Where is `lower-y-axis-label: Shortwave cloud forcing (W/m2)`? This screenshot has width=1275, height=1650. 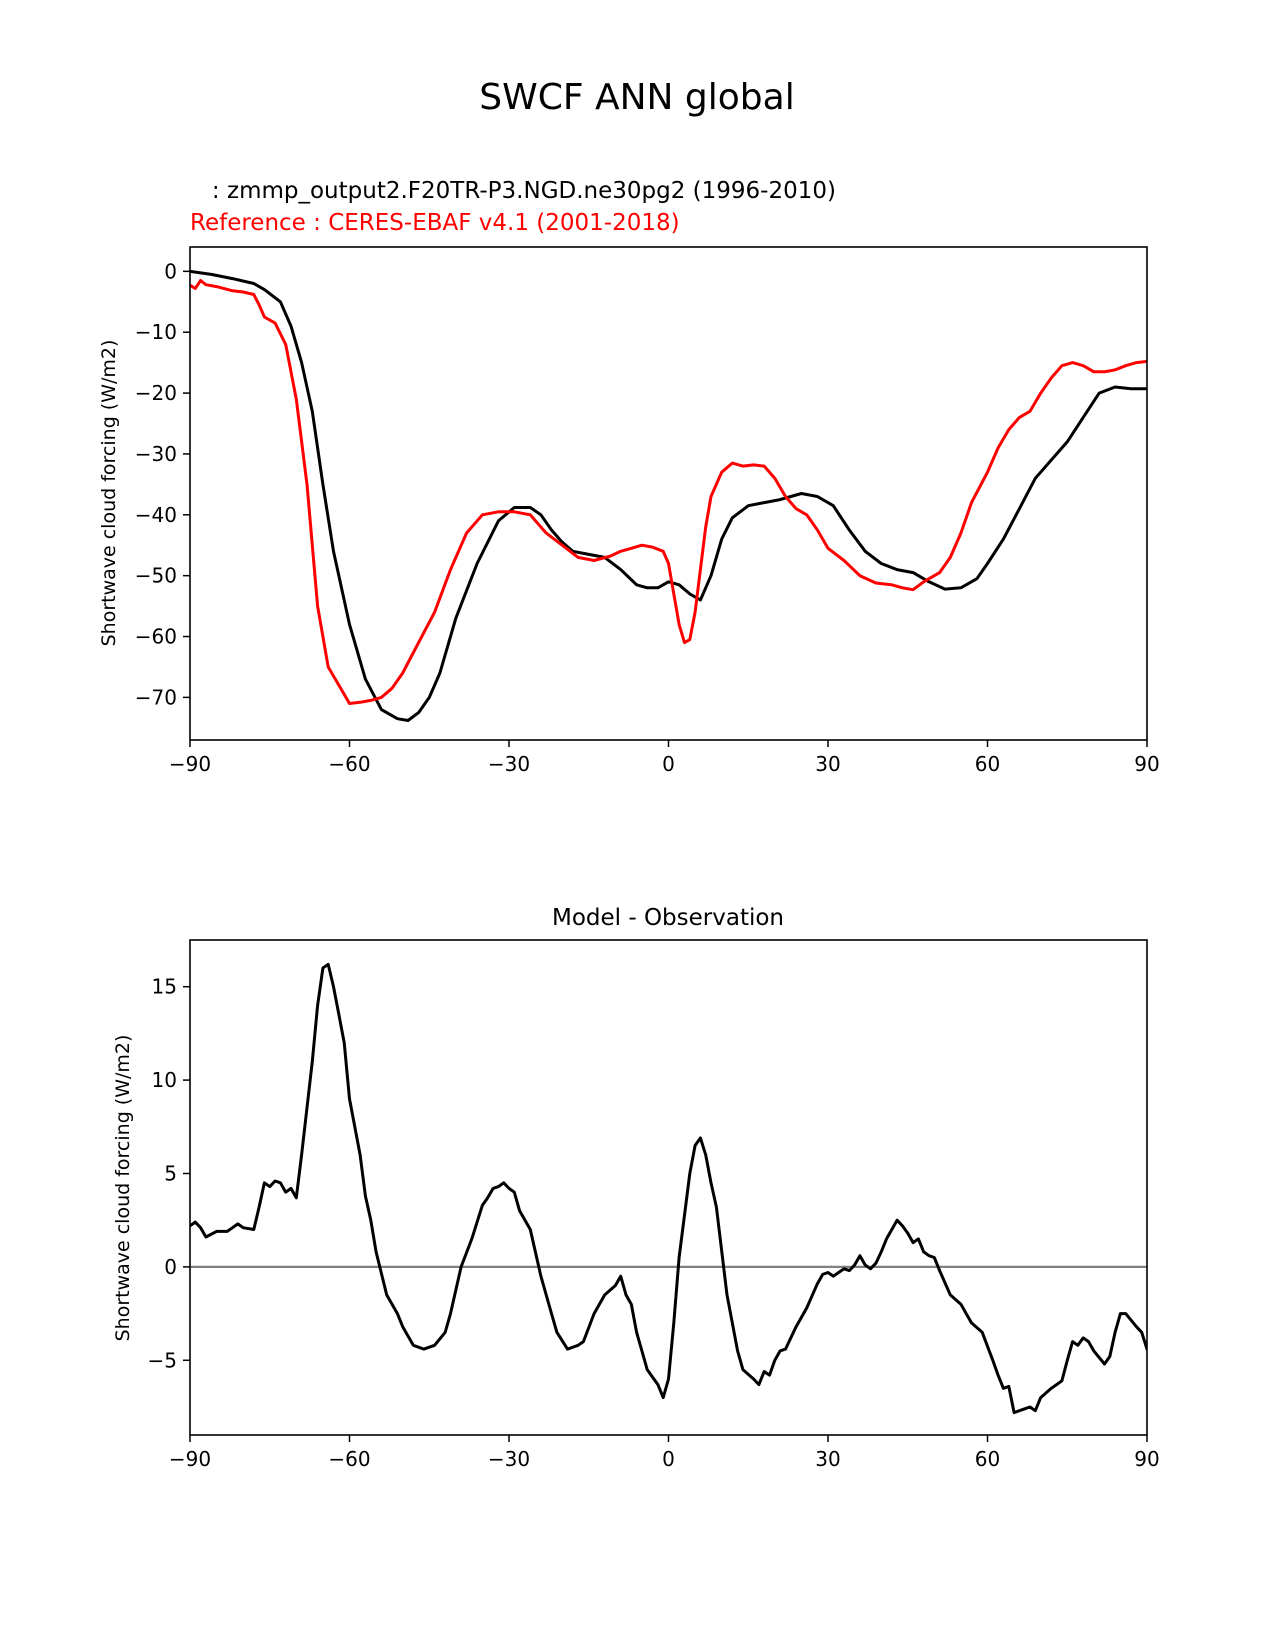
lower-y-axis-label: Shortwave cloud forcing (W/m2) is located at coordinates (123, 1188).